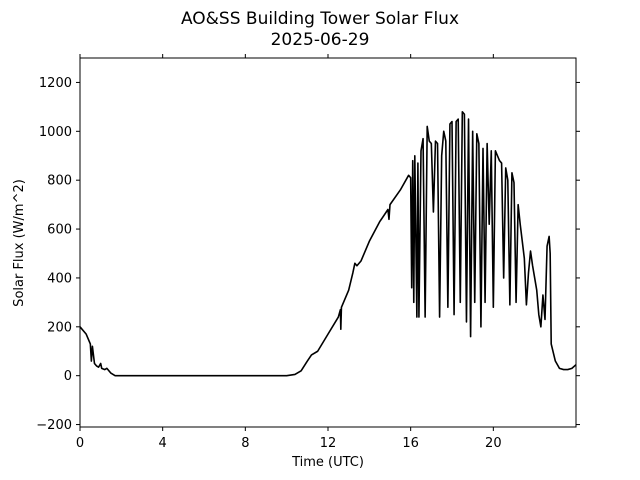 The width and height of the screenshot is (640, 480). I want to click on y-tick-label: 1000, so click(55, 132).